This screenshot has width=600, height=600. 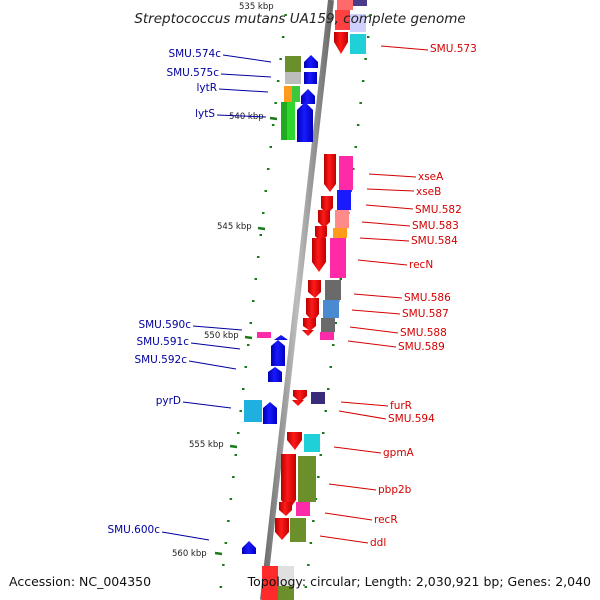 What do you see at coordinates (297, 300) in the screenshot?
I see `genome-axis` at bounding box center [297, 300].